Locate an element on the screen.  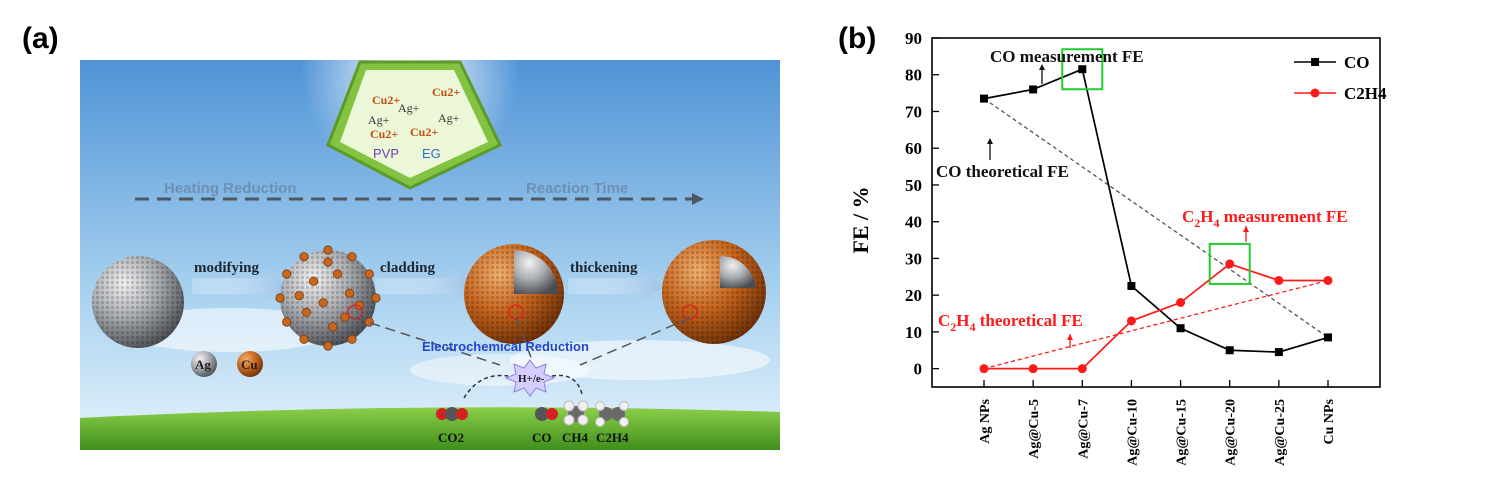
reaction-time-label: Reaction Time is located at coordinates (577, 188).